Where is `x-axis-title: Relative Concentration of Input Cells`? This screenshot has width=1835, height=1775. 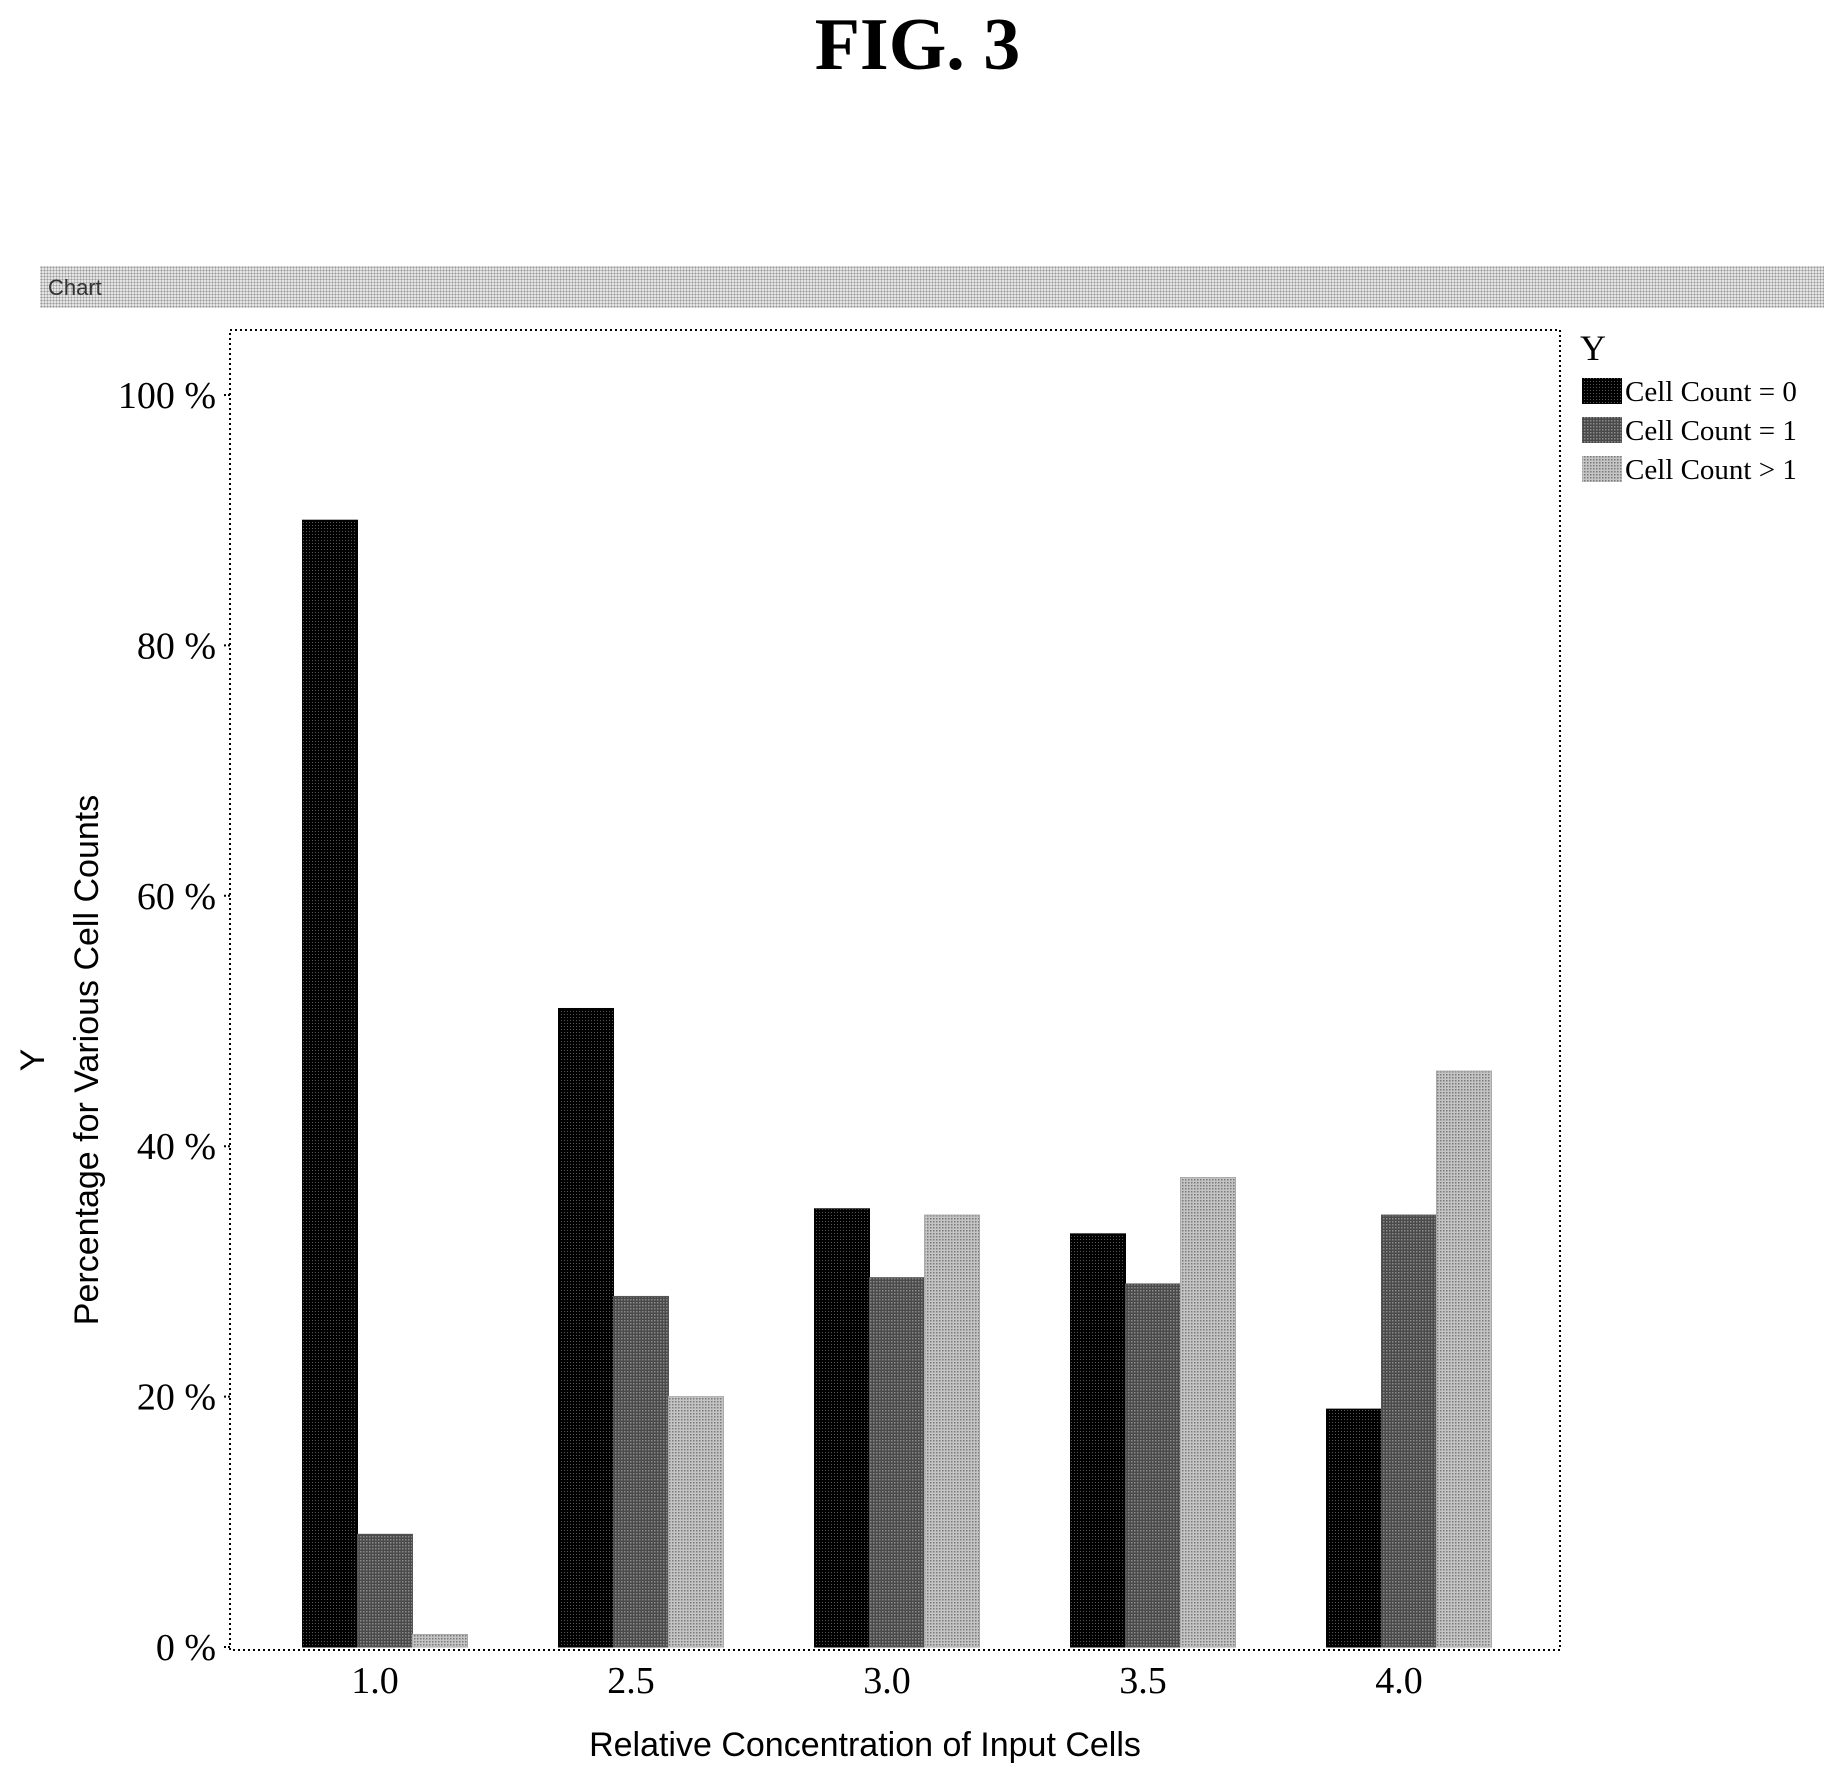 x-axis-title: Relative Concentration of Input Cells is located at coordinates (865, 1745).